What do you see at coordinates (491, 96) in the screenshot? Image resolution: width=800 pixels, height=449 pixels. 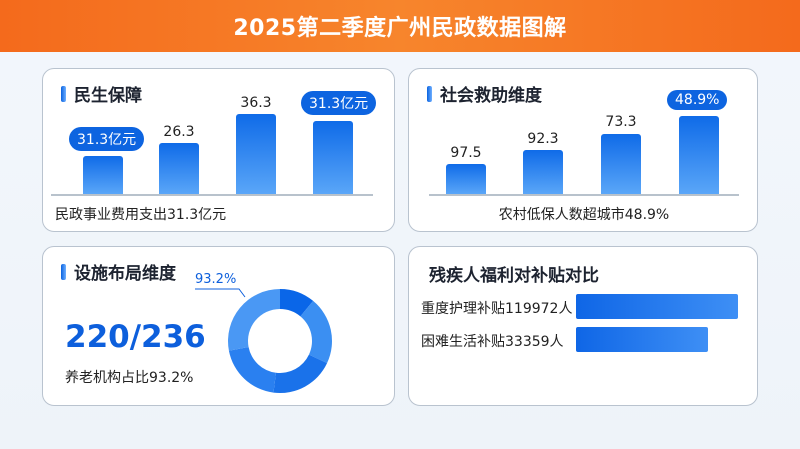 I see `card-title: 社会救助维度` at bounding box center [491, 96].